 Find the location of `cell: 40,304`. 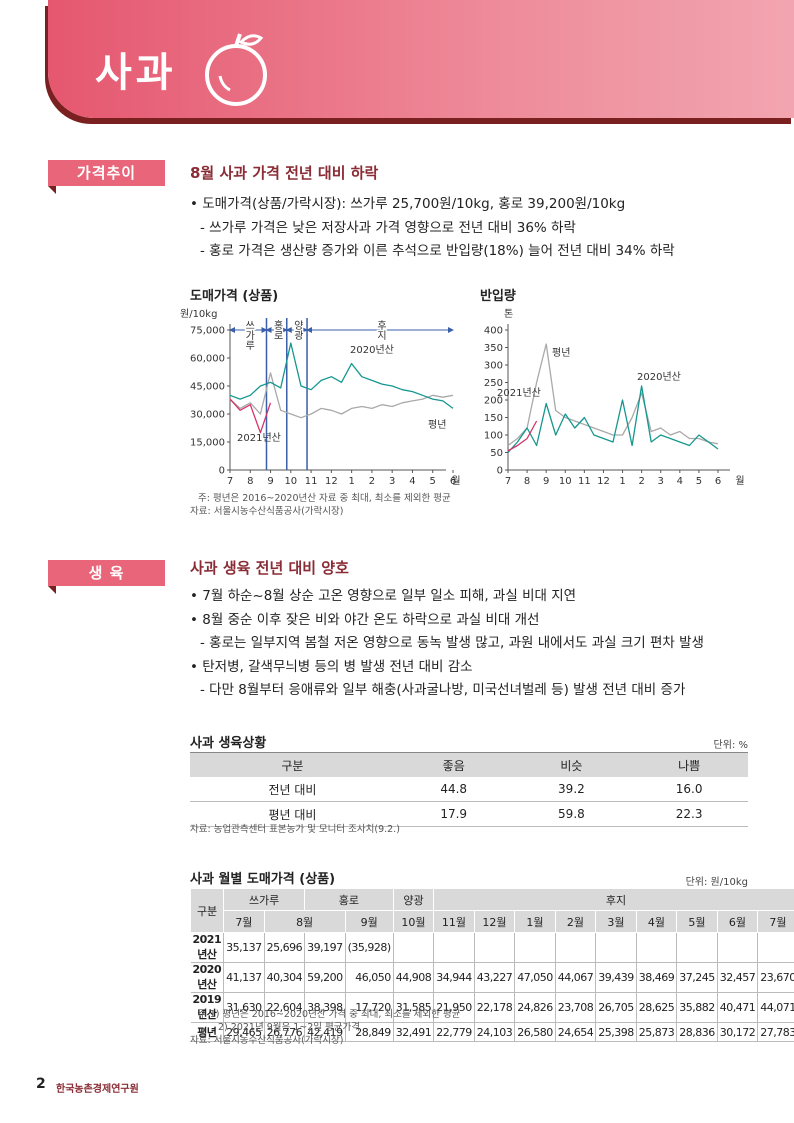

cell: 40,304 is located at coordinates (284, 977).